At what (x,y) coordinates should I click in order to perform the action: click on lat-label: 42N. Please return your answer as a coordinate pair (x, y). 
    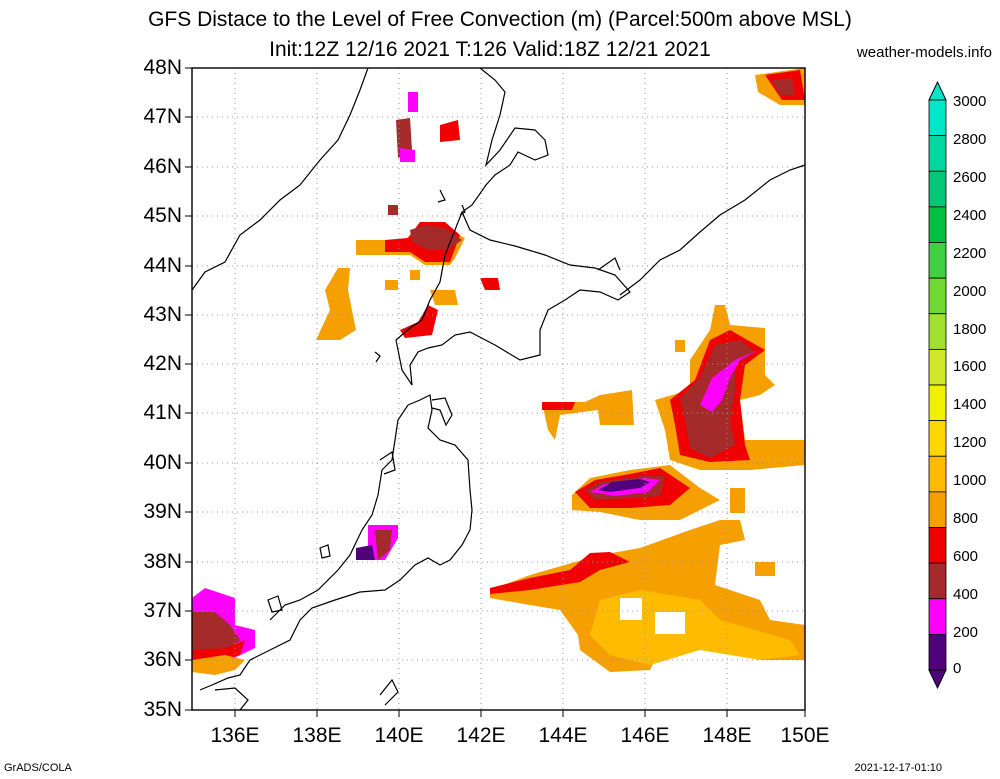
    Looking at the image, I should click on (162, 363).